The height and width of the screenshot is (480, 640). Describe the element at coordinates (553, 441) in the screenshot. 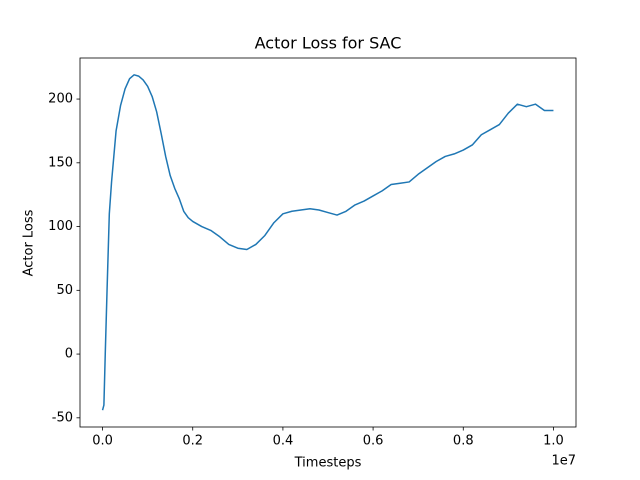

I see `x-tick-label: 1.0` at that location.